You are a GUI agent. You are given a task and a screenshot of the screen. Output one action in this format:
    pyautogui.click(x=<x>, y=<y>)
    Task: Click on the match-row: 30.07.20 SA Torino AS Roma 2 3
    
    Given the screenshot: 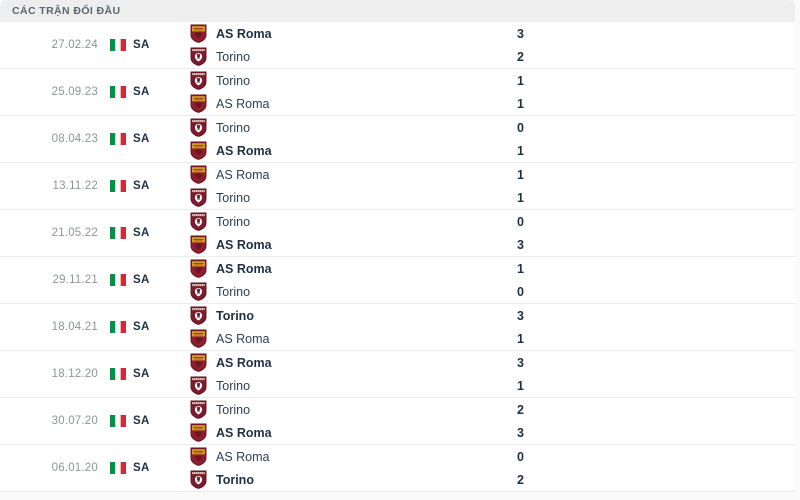 What is the action you would take?
    pyautogui.click(x=397, y=421)
    